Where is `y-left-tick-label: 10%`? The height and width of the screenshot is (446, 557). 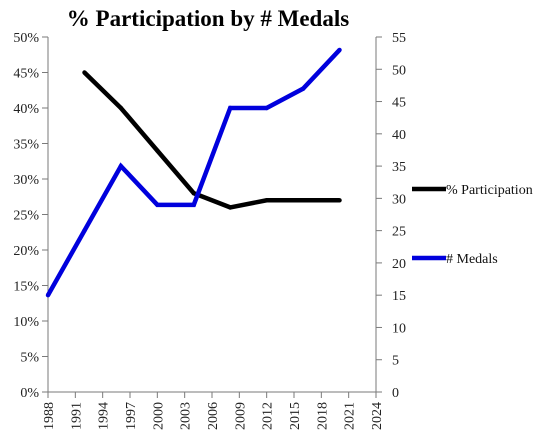 y-left-tick-label: 10% is located at coordinates (26, 322).